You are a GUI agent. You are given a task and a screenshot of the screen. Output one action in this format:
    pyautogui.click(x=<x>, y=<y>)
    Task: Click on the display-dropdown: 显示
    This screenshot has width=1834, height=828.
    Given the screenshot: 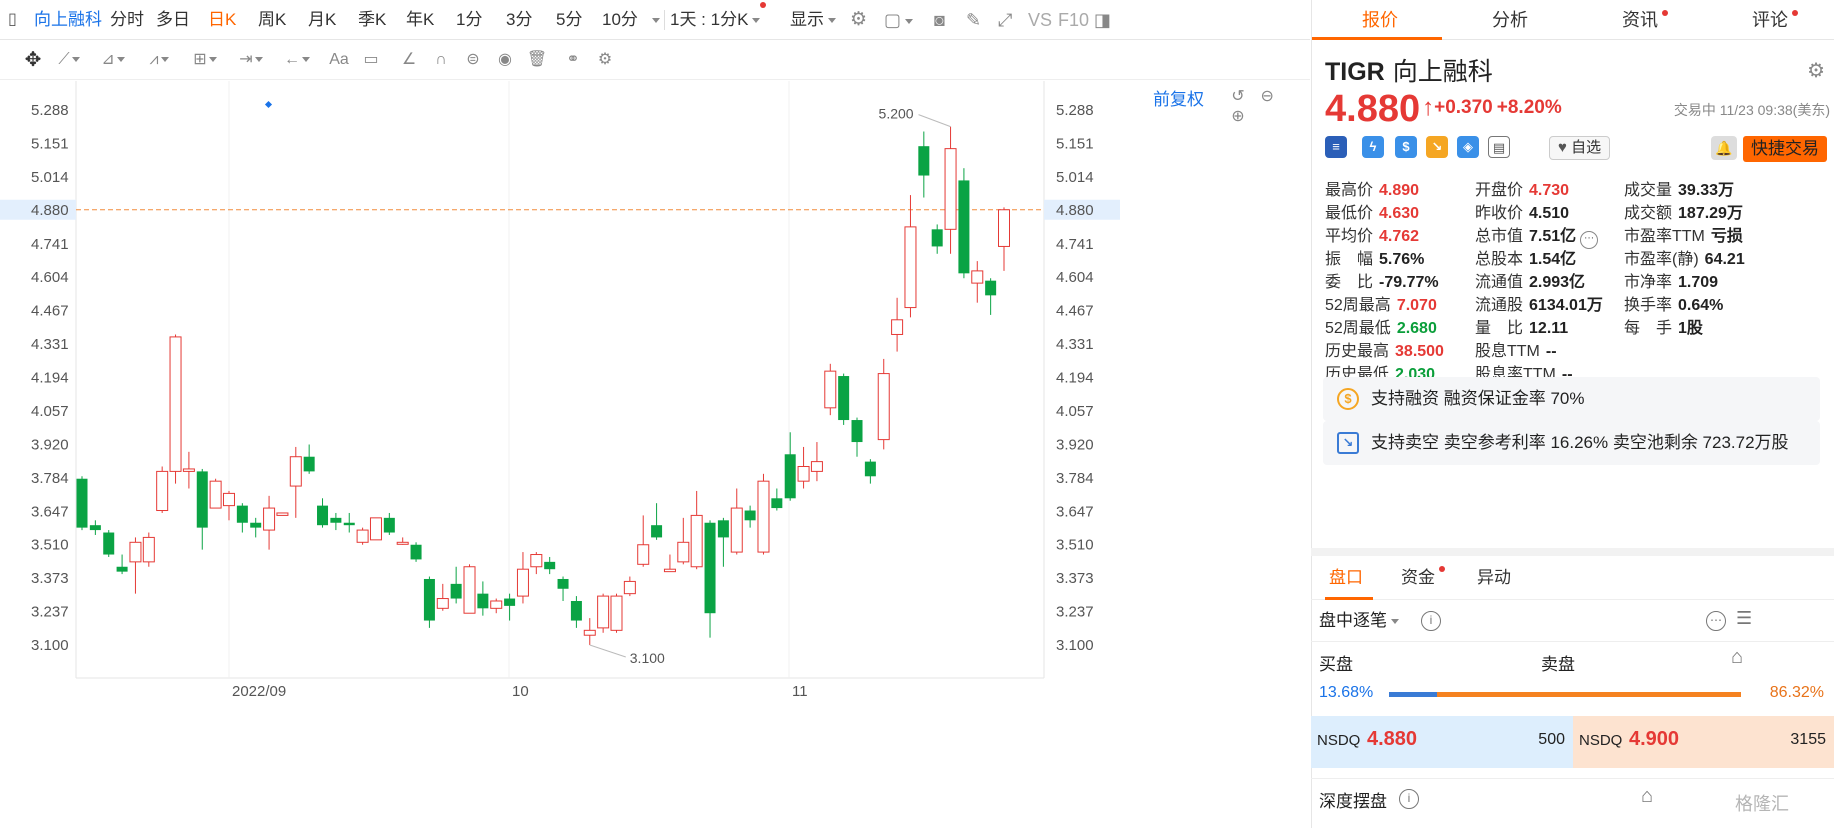 What is the action you would take?
    pyautogui.click(x=813, y=20)
    